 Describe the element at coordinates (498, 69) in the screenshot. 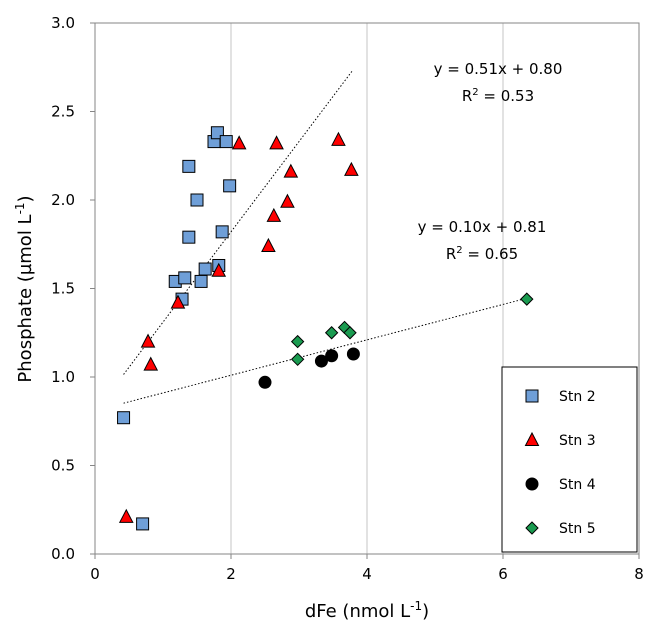

I see `equation-1-line: y = 0.51x + 0.80` at that location.